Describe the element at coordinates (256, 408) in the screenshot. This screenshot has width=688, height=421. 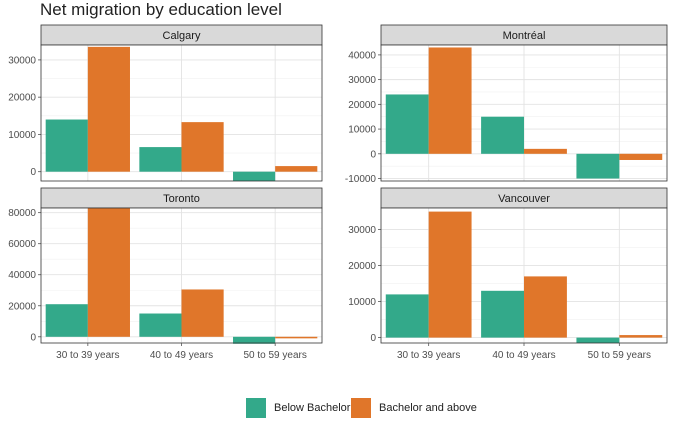
I see `legend-swatch-below-bachelor` at that location.